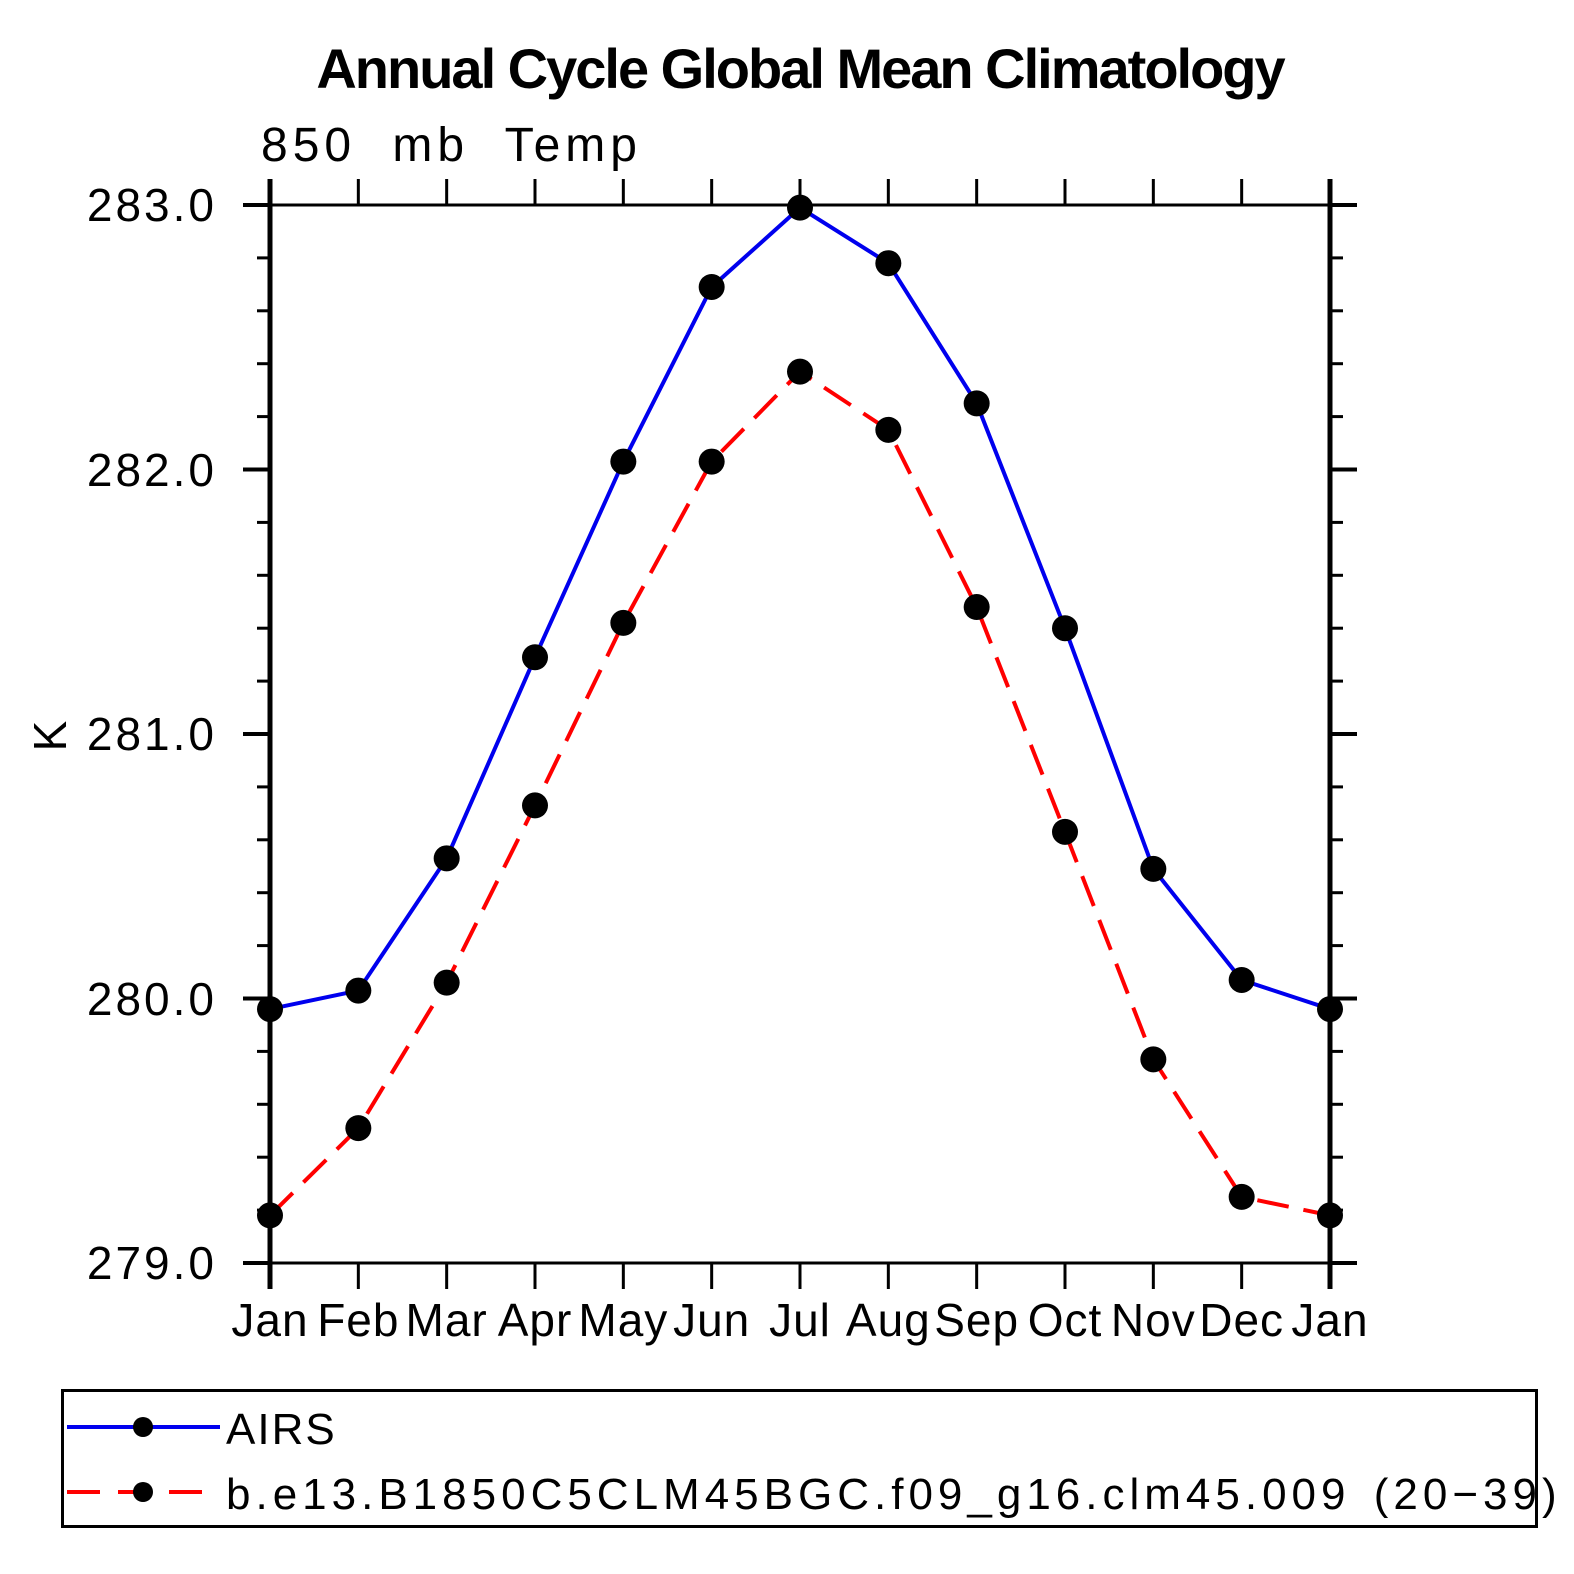 The height and width of the screenshot is (1574, 1574). Describe the element at coordinates (151, 998) in the screenshot. I see `y-tick-label: 280.0` at that location.